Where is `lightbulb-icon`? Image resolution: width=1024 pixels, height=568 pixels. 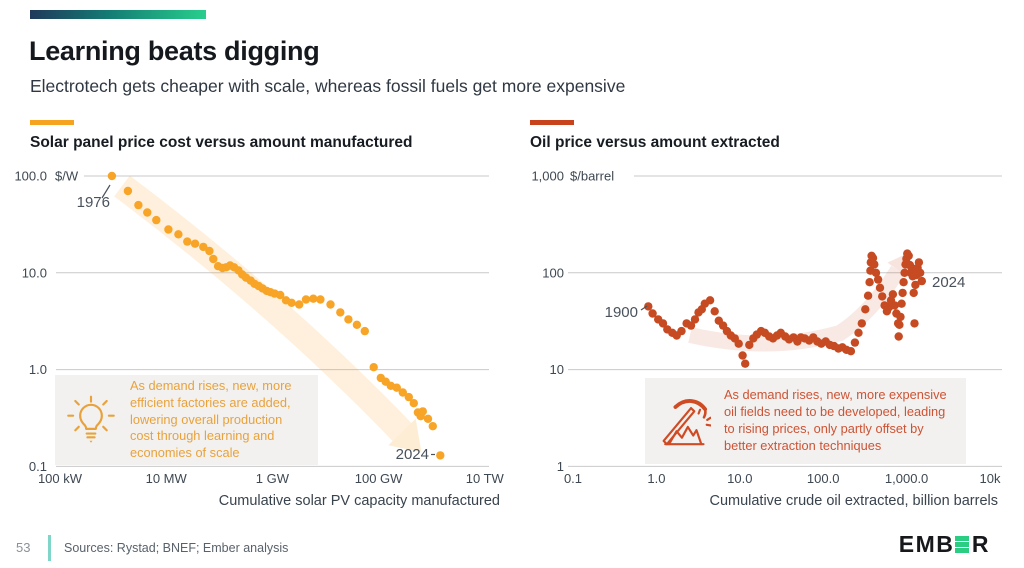
lightbulb-icon is located at coordinates (91, 419).